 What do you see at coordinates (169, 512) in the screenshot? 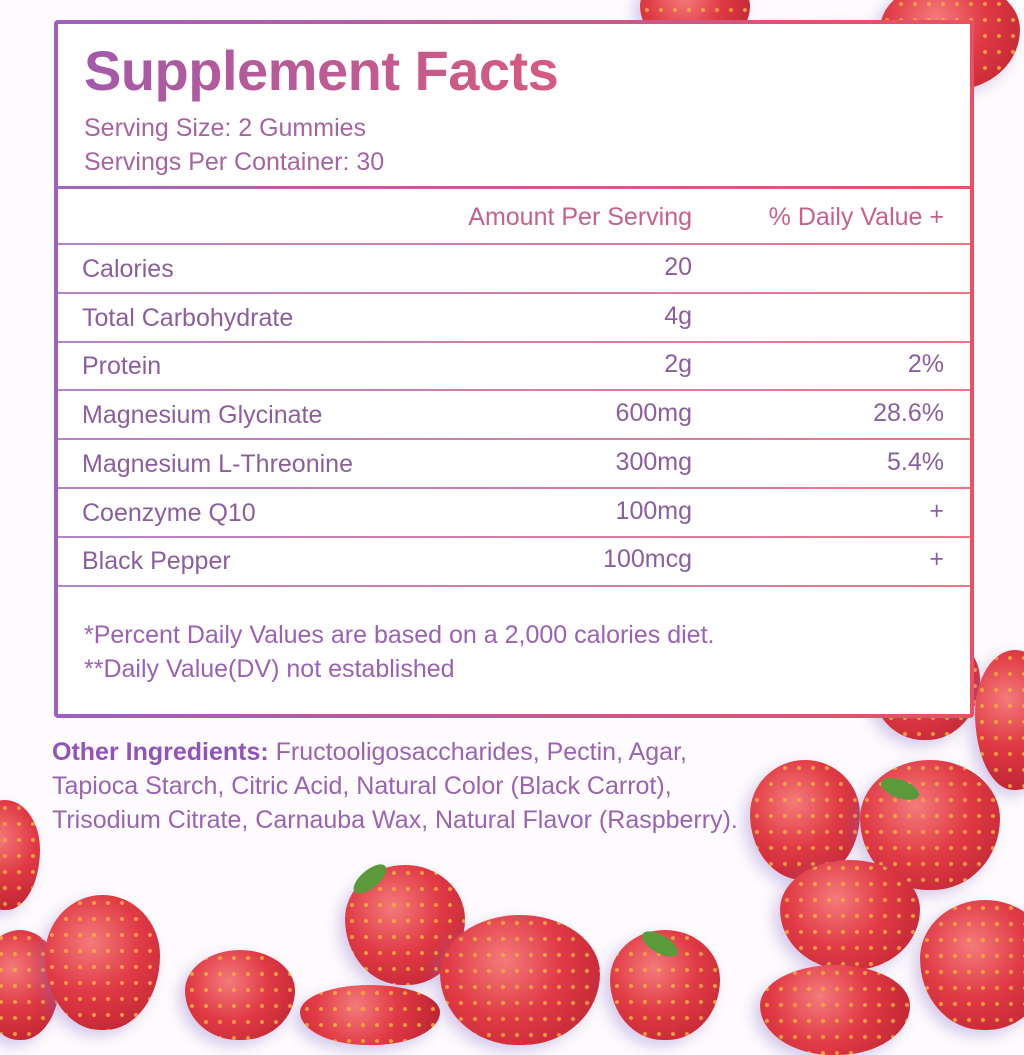
I see `nutrient-name: Coenzyme Q10` at bounding box center [169, 512].